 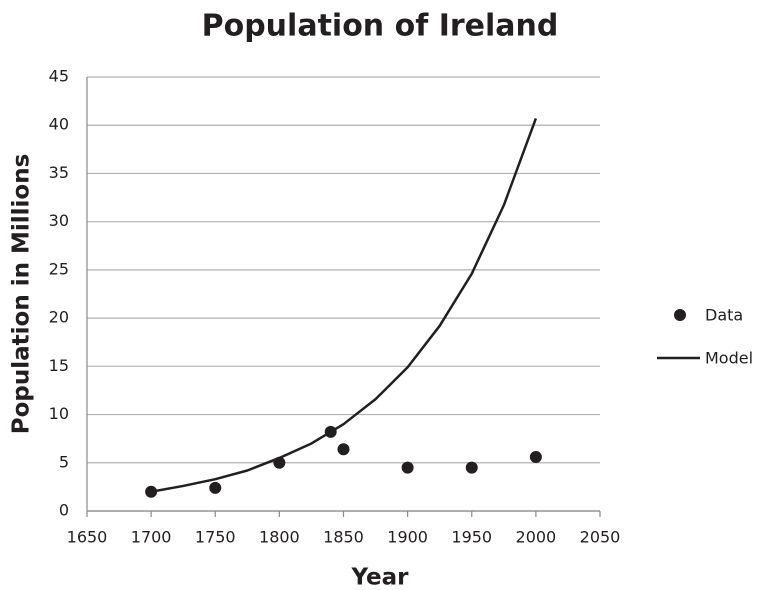 What do you see at coordinates (600, 537) in the screenshot?
I see `x-tick-label: 2050` at bounding box center [600, 537].